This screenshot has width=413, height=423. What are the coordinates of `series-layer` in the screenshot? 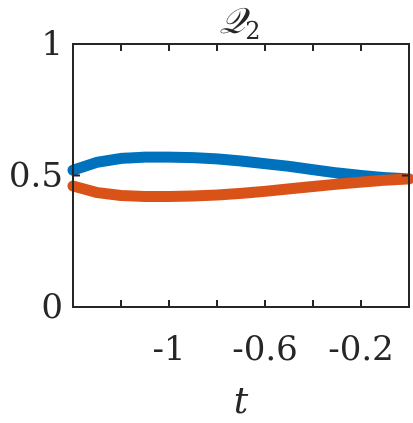 It's located at (241, 176).